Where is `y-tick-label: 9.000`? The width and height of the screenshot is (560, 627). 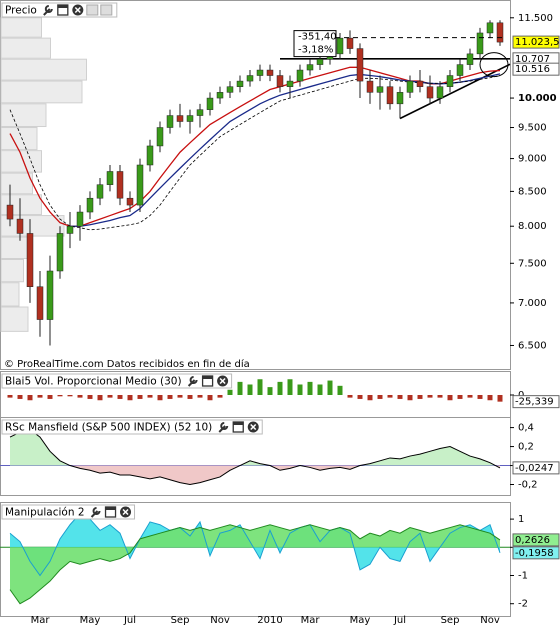 y-tick-label: 9.000 is located at coordinates (532, 159).